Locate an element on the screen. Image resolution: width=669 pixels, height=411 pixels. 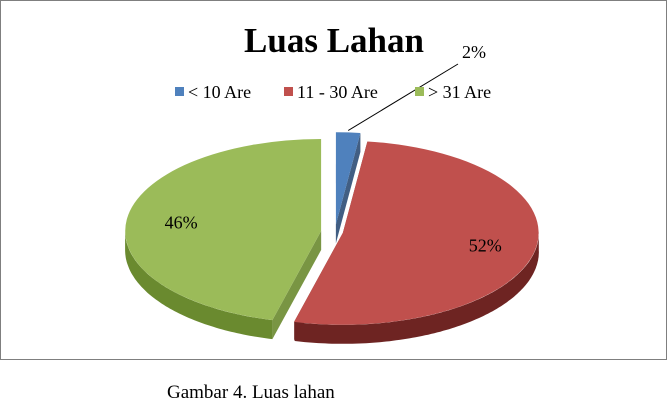
leader-line is located at coordinates (403, 97).